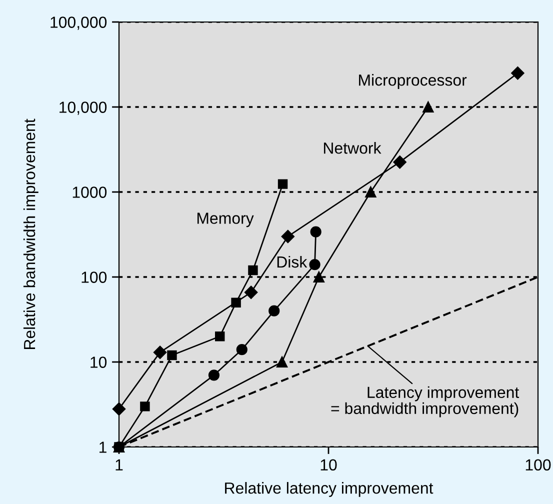 The image size is (553, 504). Describe the element at coordinates (83, 108) in the screenshot. I see `y-tick-label: 10,000` at that location.